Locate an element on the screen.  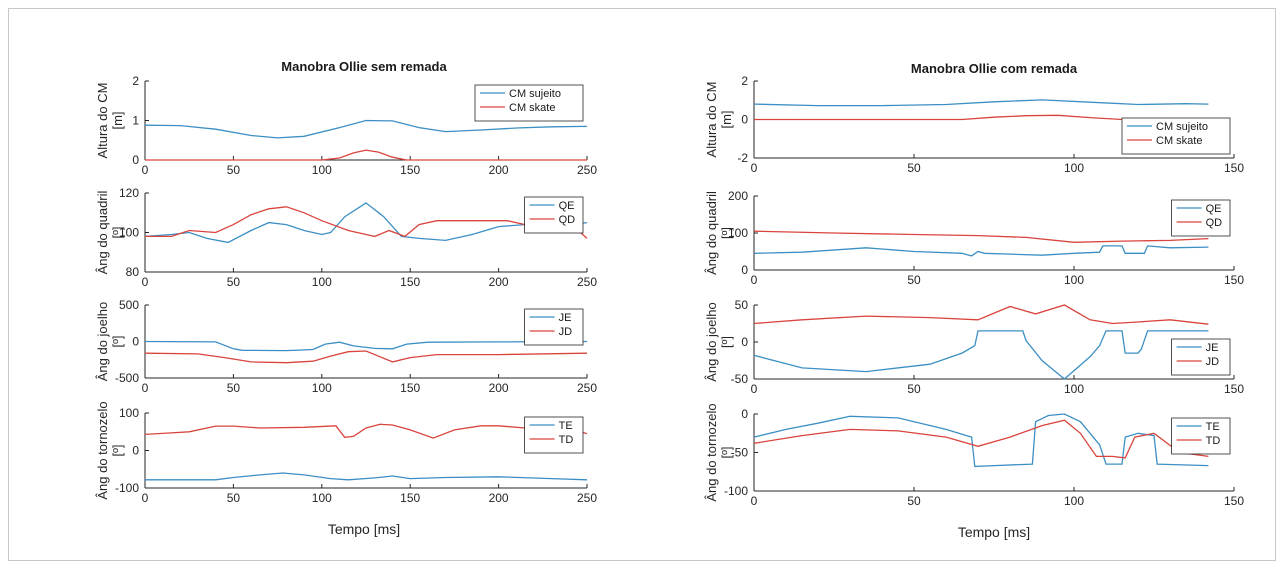
y-tick-label: -50 is located at coordinates (740, 453).